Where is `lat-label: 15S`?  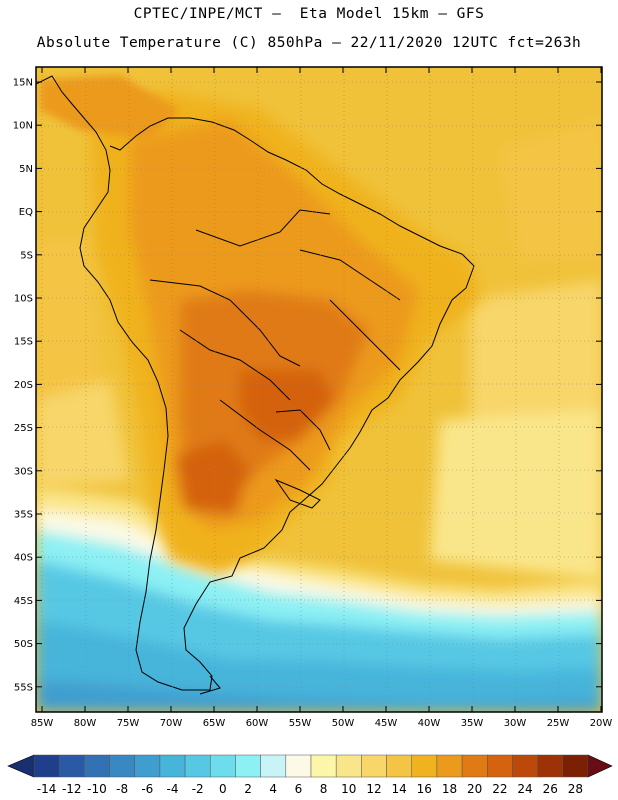
lat-label: 15S is located at coordinates (23, 342).